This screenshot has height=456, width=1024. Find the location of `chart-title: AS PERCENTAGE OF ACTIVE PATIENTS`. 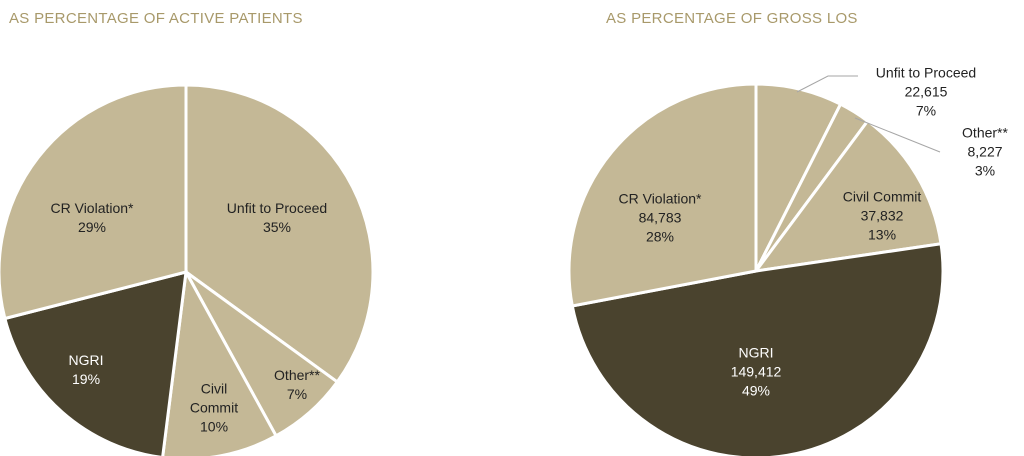

chart-title: AS PERCENTAGE OF ACTIVE PATIENTS is located at coordinates (156, 18).